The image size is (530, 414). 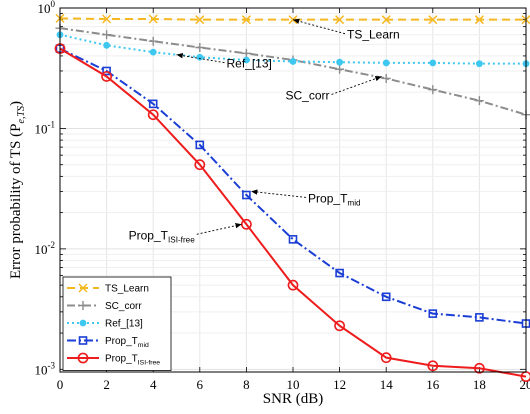 I want to click on y-axis-title-group: Error probability of TS (Pe,TS), so click(x=17, y=190).